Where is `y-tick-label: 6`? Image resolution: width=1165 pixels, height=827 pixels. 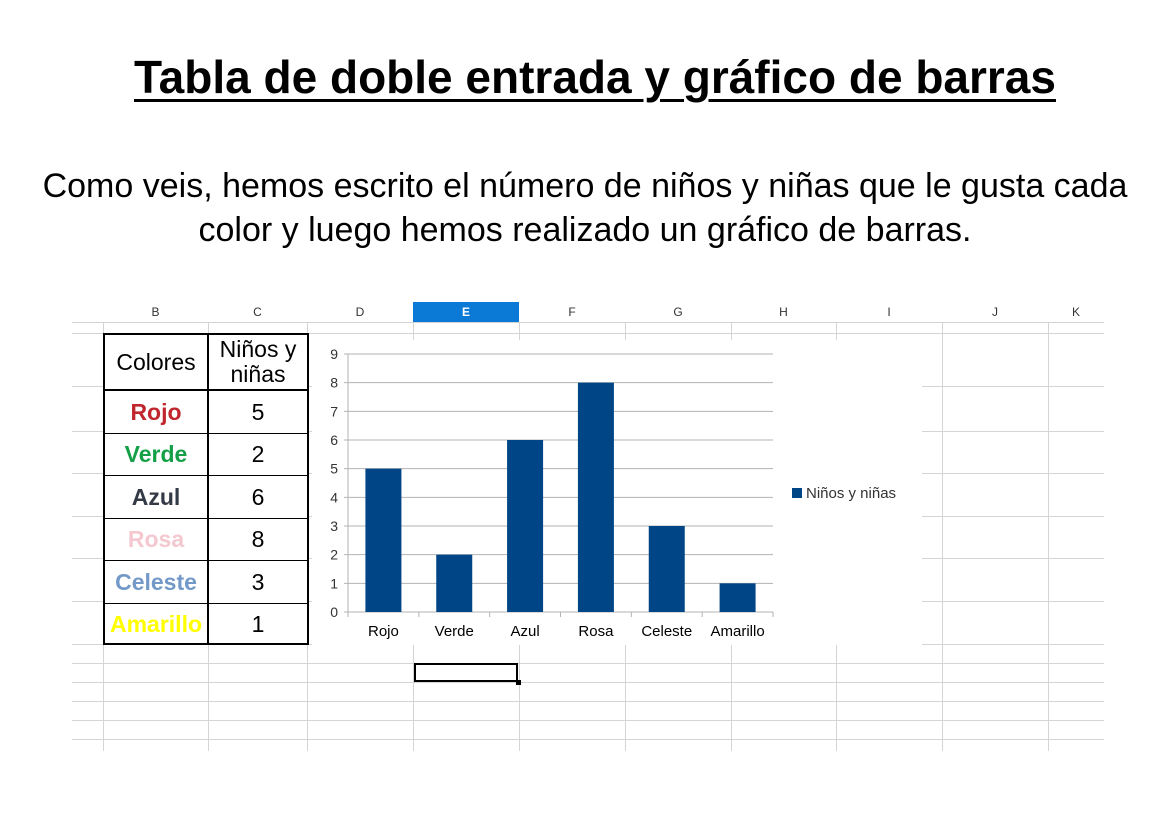
y-tick-label: 6 is located at coordinates (334, 440).